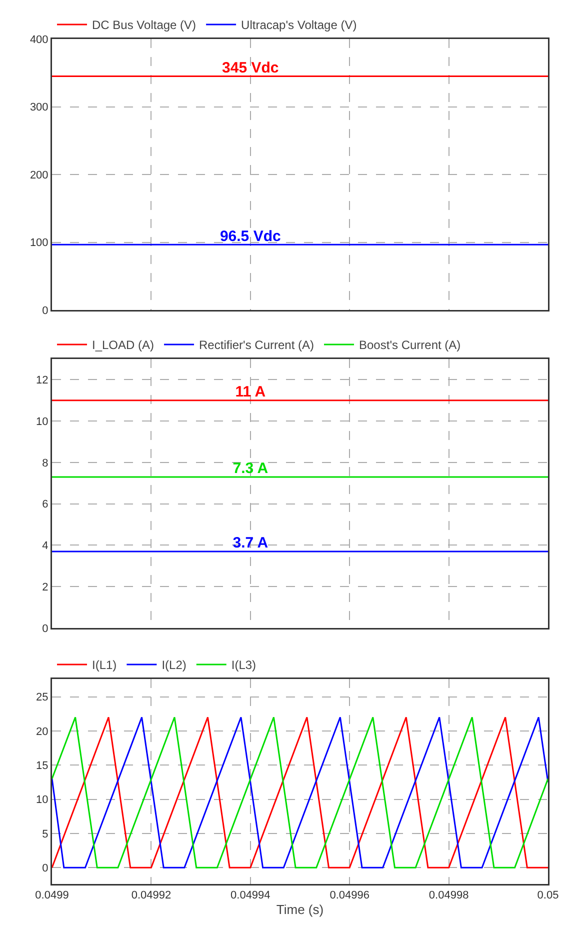 The width and height of the screenshot is (564, 932). Describe the element at coordinates (39, 175) in the screenshot. I see `y-tick-label: 200` at that location.